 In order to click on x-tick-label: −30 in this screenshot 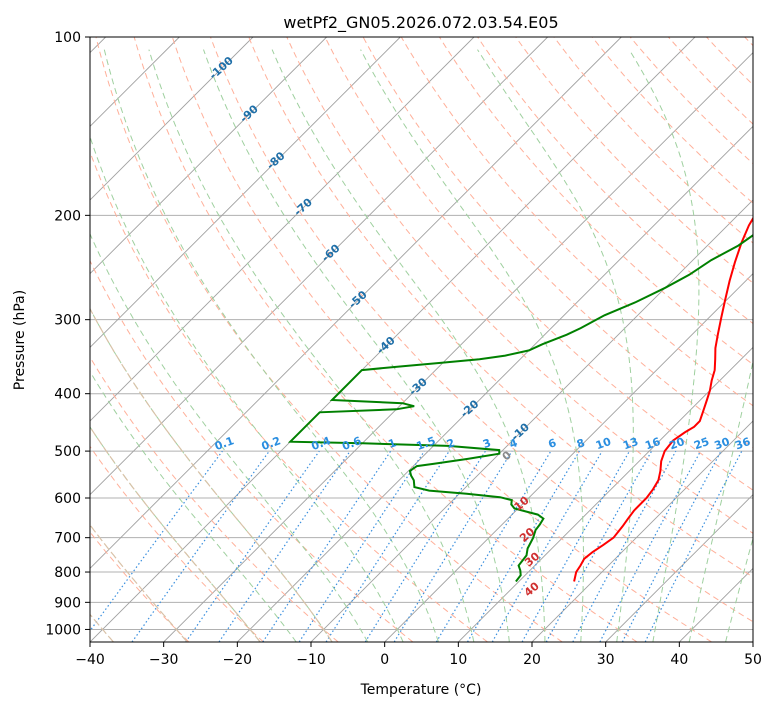, I will do `click(164, 660)`.